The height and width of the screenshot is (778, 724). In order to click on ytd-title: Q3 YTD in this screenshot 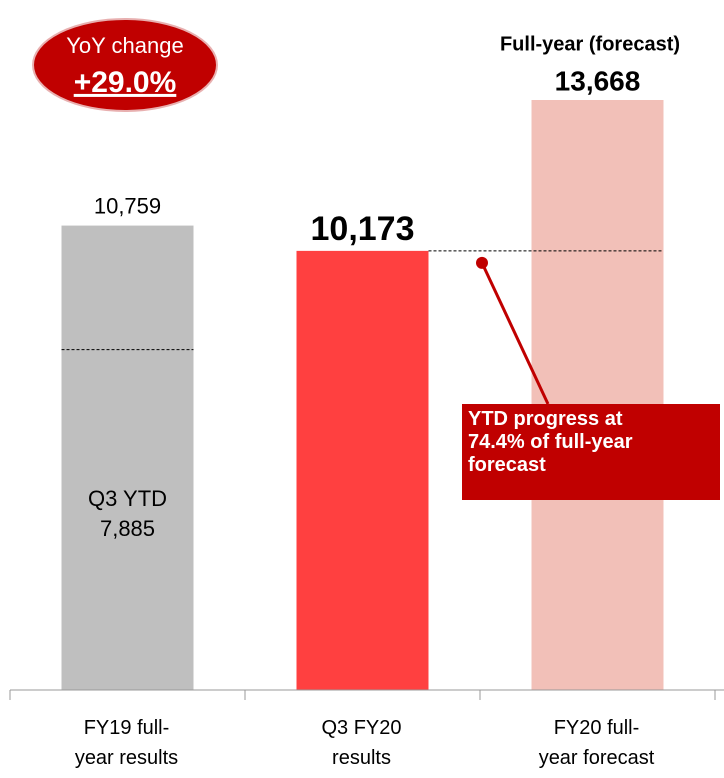, I will do `click(127, 498)`.